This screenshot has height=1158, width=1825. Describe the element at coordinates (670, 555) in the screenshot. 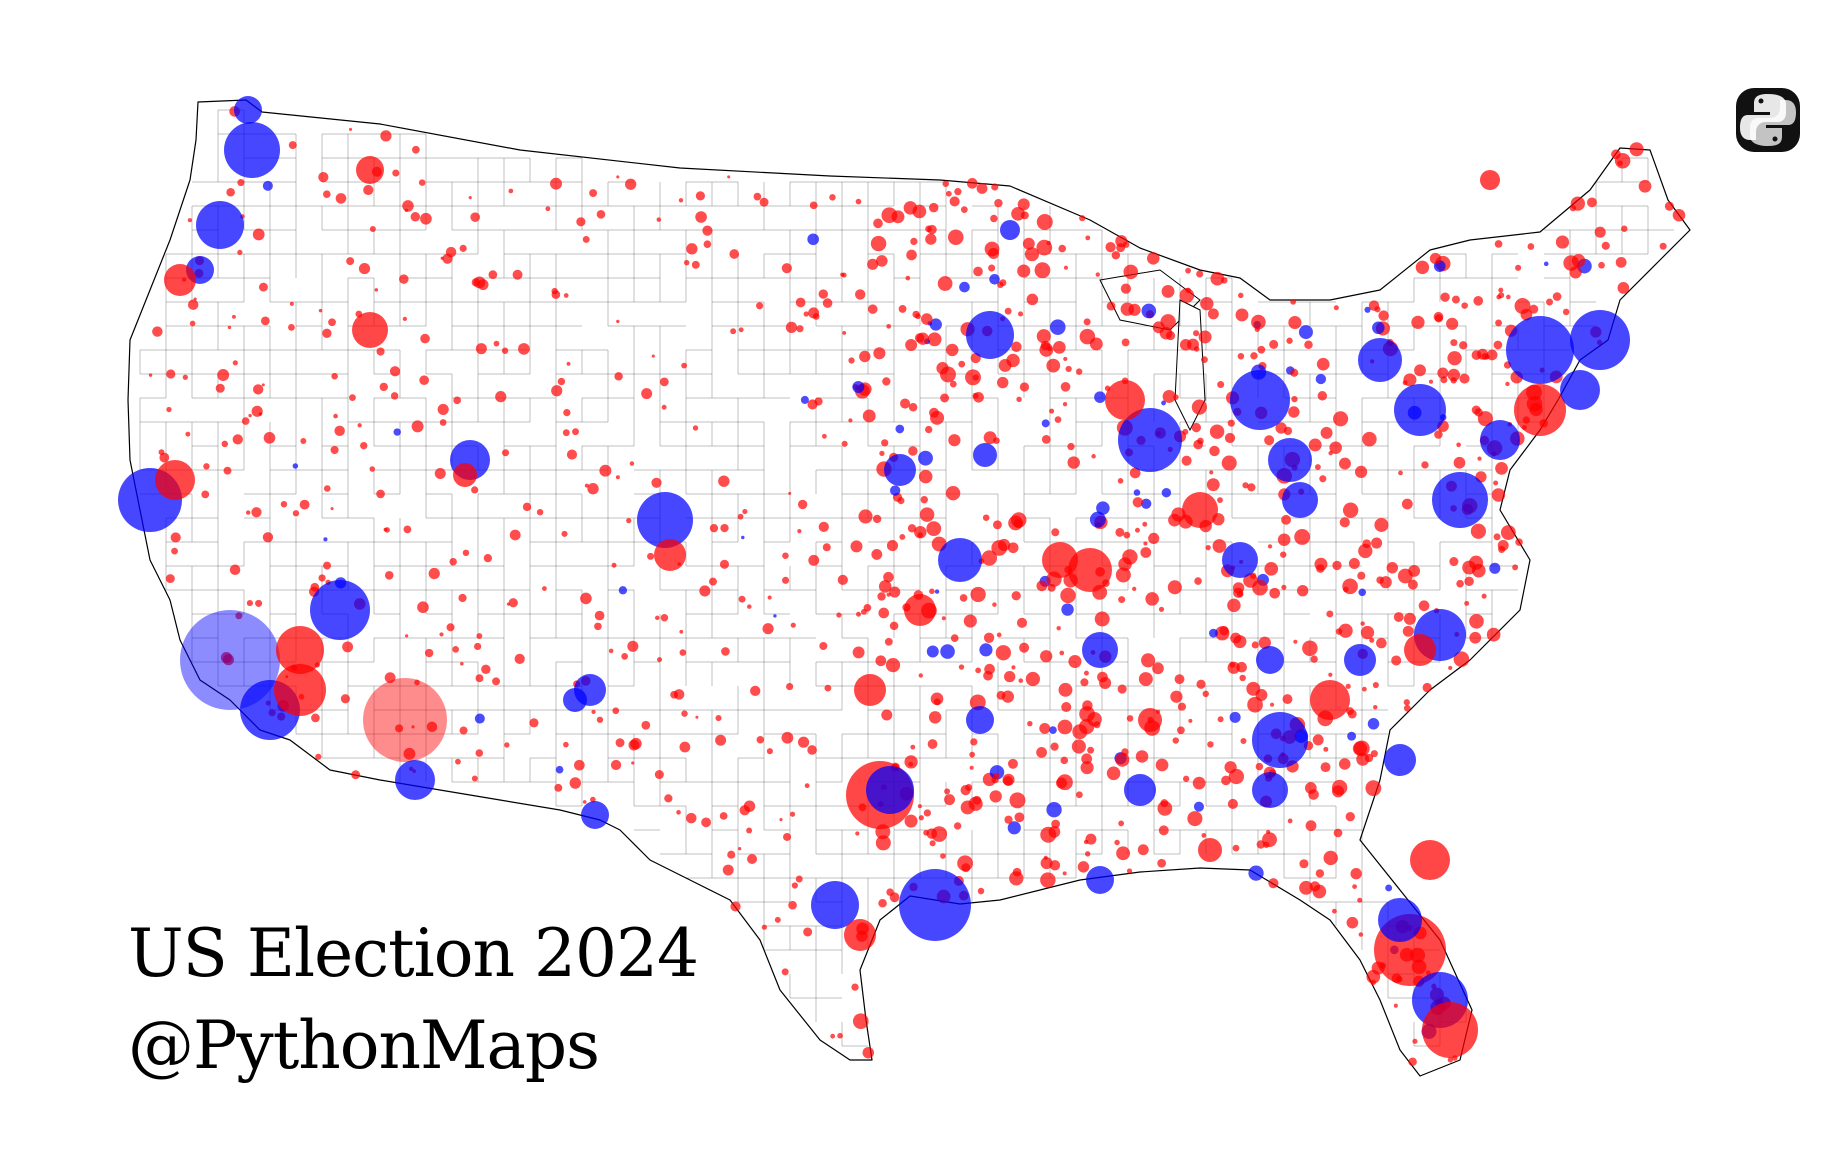

I see `metro-bubble-rep` at that location.